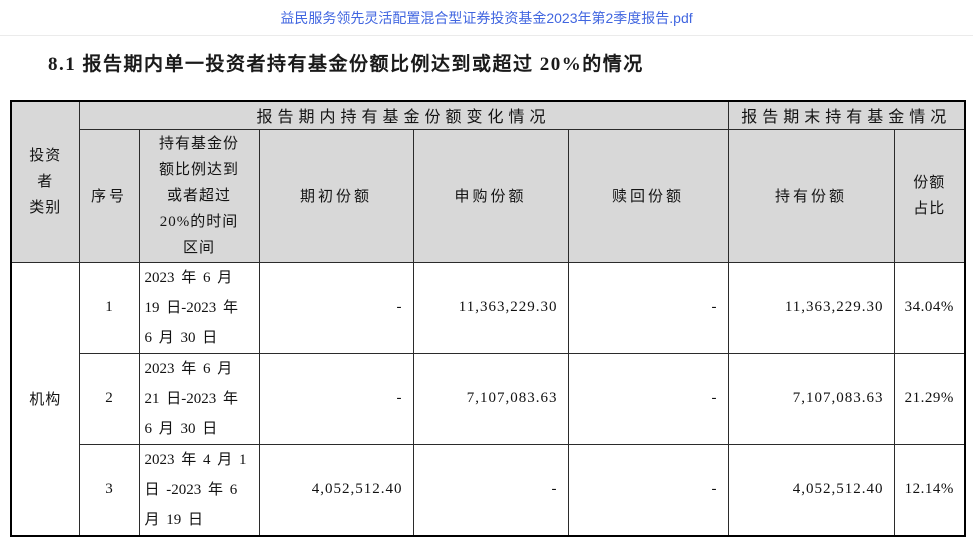 This screenshot has height=541, width=973. What do you see at coordinates (648, 195) in the screenshot?
I see `col-header-redeem-shares: 赎回份额` at bounding box center [648, 195].